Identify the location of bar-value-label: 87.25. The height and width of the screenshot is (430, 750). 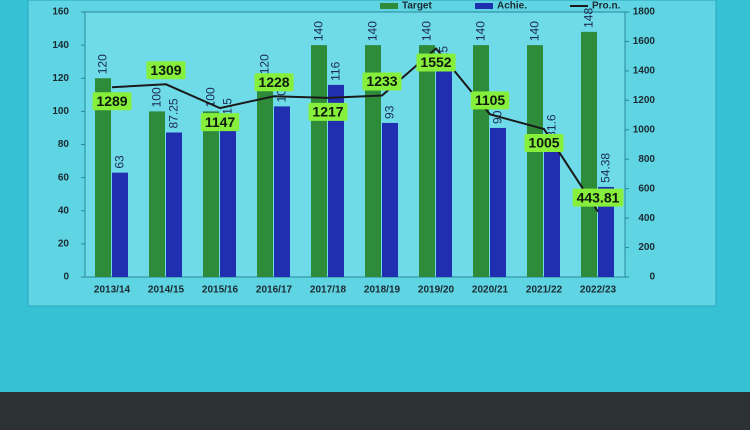
(174, 113).